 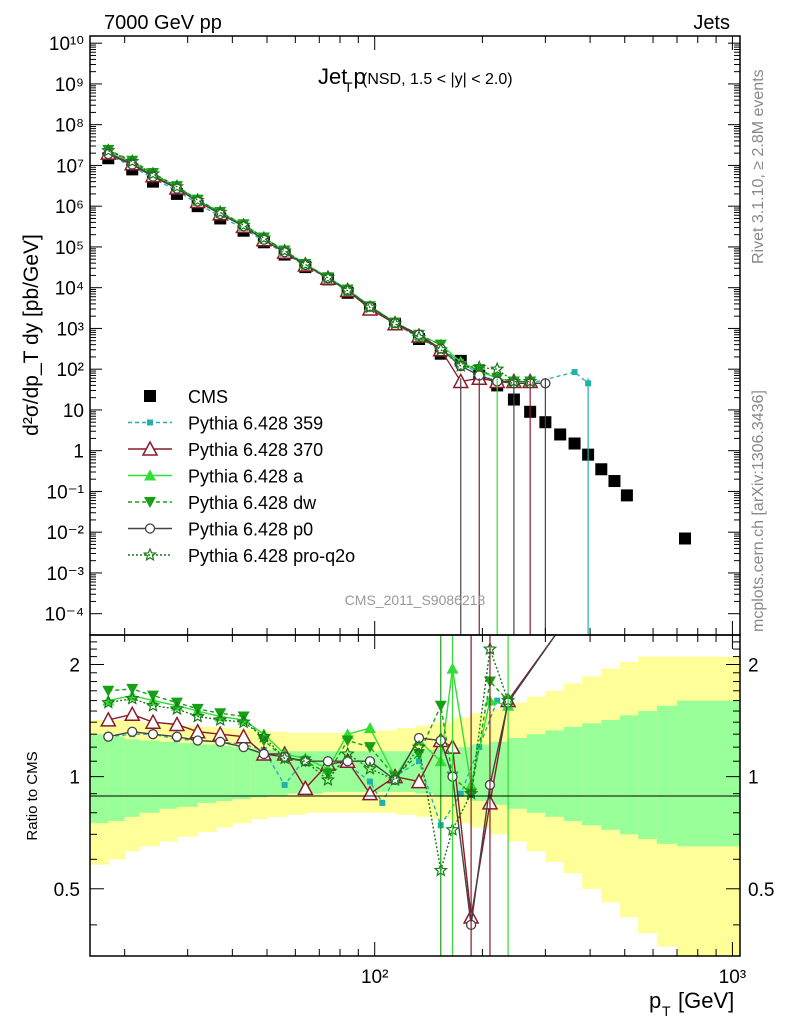 I want to click on main-series-line, so click(x=319, y=266).